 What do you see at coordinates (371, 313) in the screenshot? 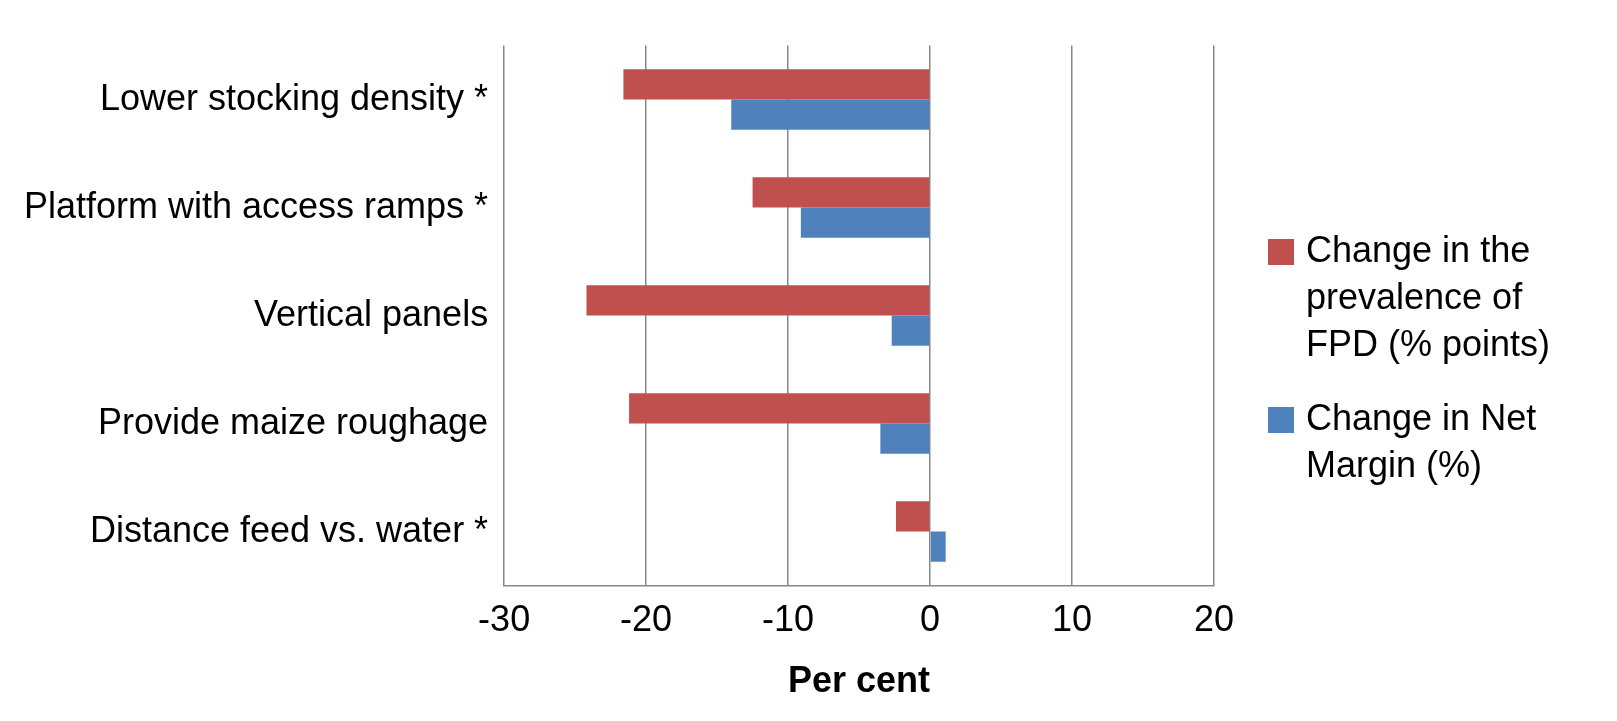
I see `y-tick-label: Vertical panels` at bounding box center [371, 313].